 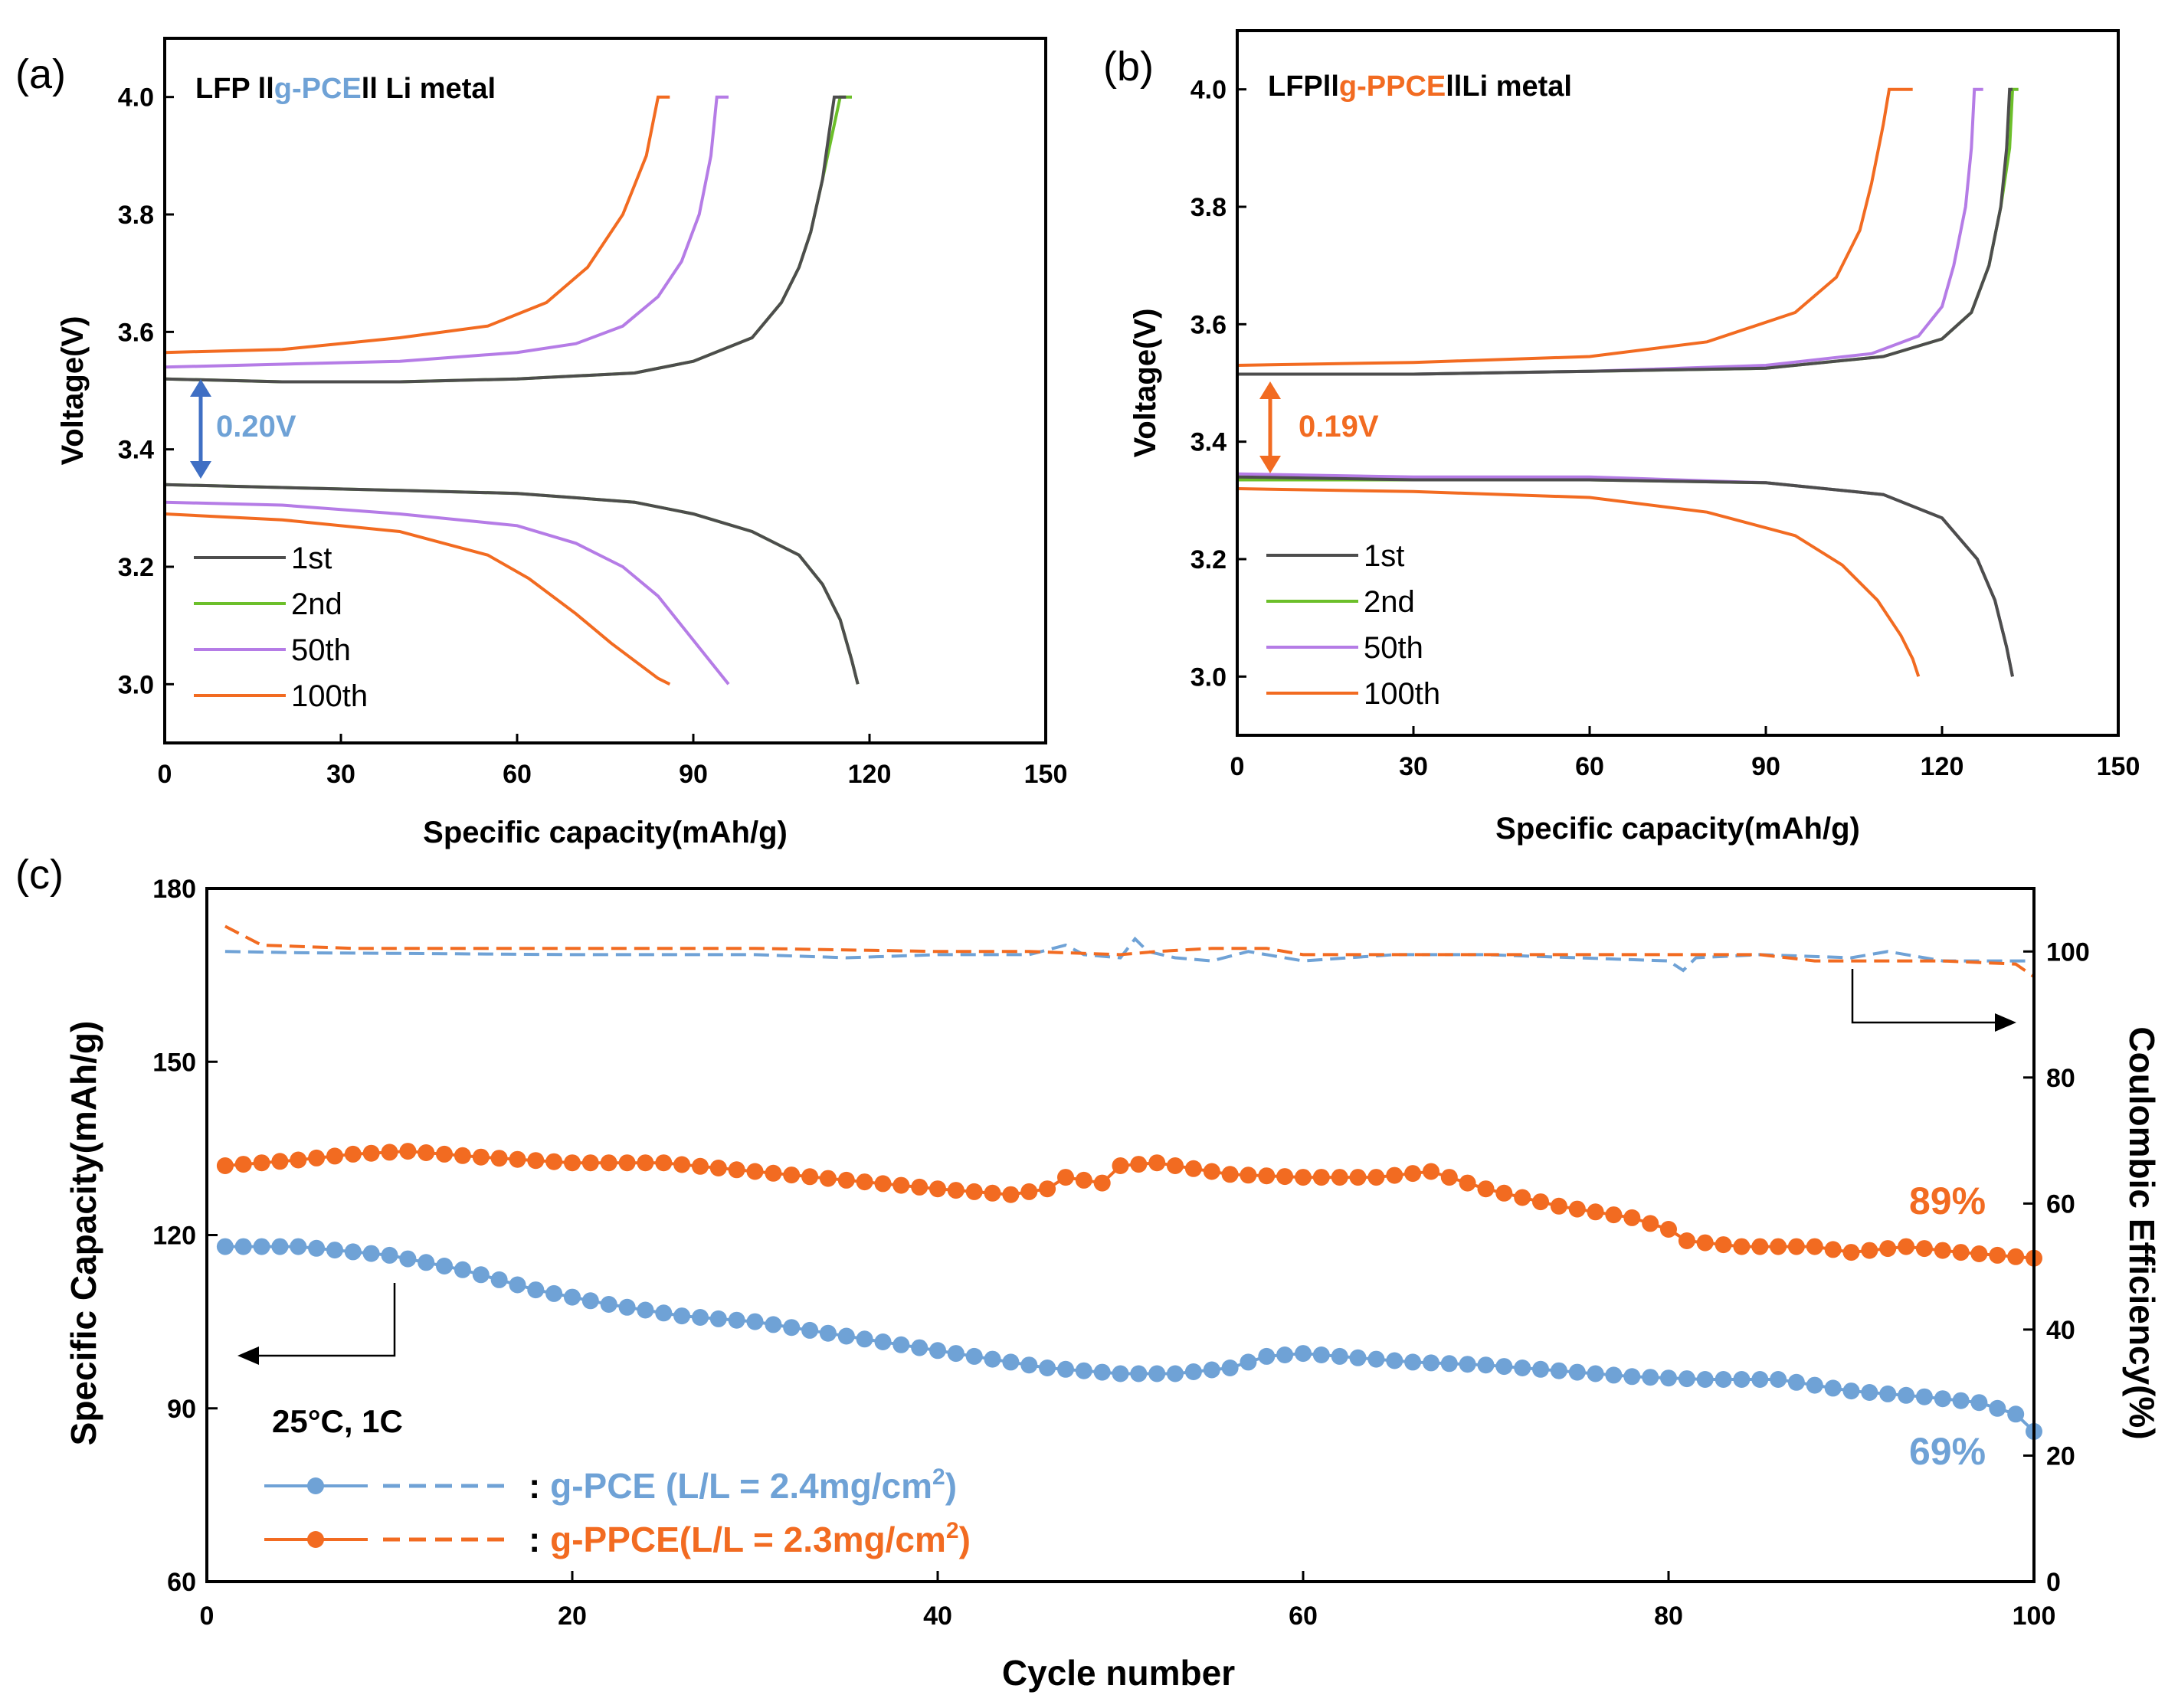 What do you see at coordinates (1127, 1601) in the screenshot?
I see `panel-c-x-ticks: 0 20 40 60 80 100` at bounding box center [1127, 1601].